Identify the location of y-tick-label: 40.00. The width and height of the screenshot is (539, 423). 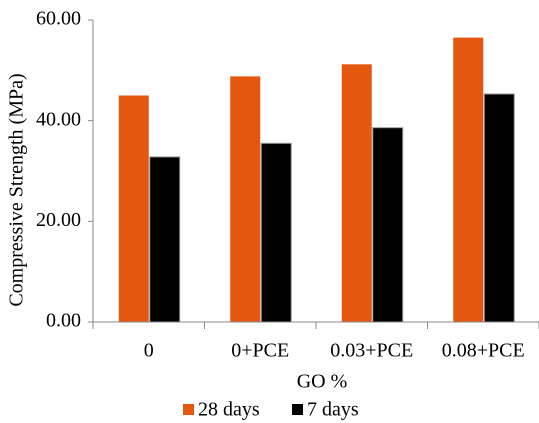
(58, 119).